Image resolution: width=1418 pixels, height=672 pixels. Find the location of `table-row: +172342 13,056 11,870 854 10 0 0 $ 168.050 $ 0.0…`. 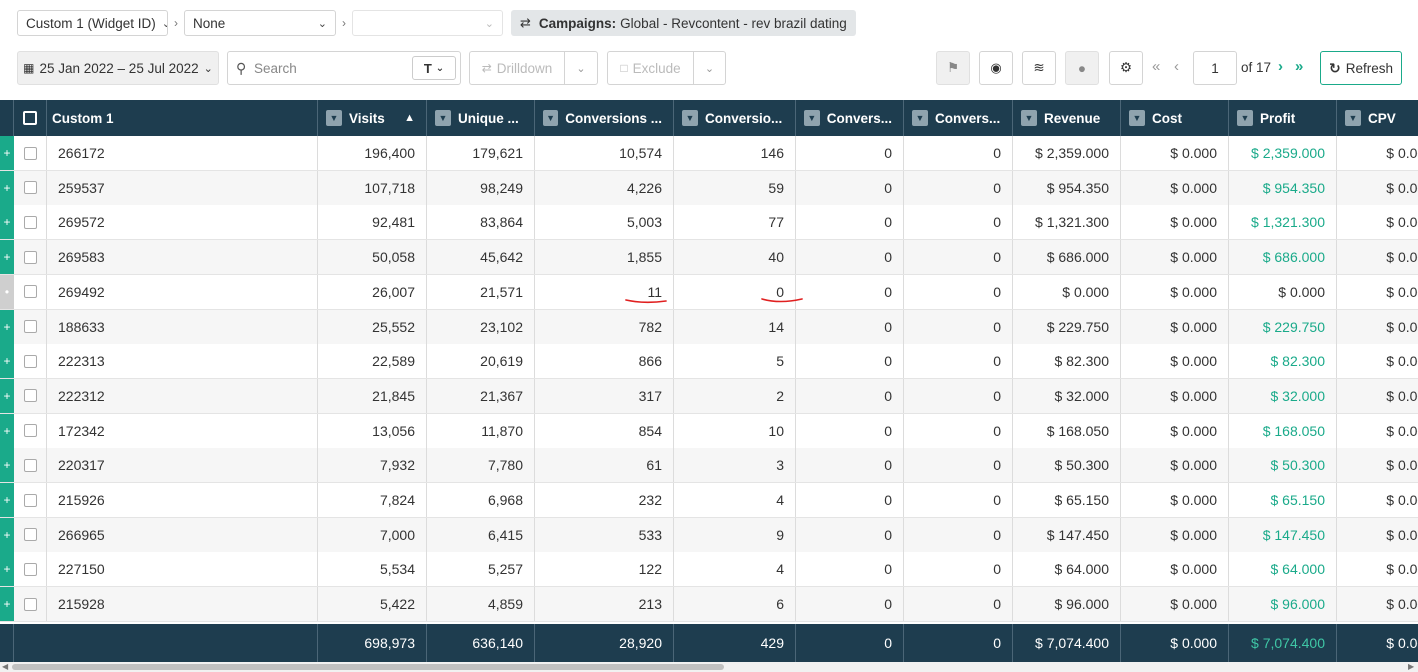

table-row: +172342 13,056 11,870 854 10 0 0 $ 168.050 $ 0.0… is located at coordinates (709, 431).